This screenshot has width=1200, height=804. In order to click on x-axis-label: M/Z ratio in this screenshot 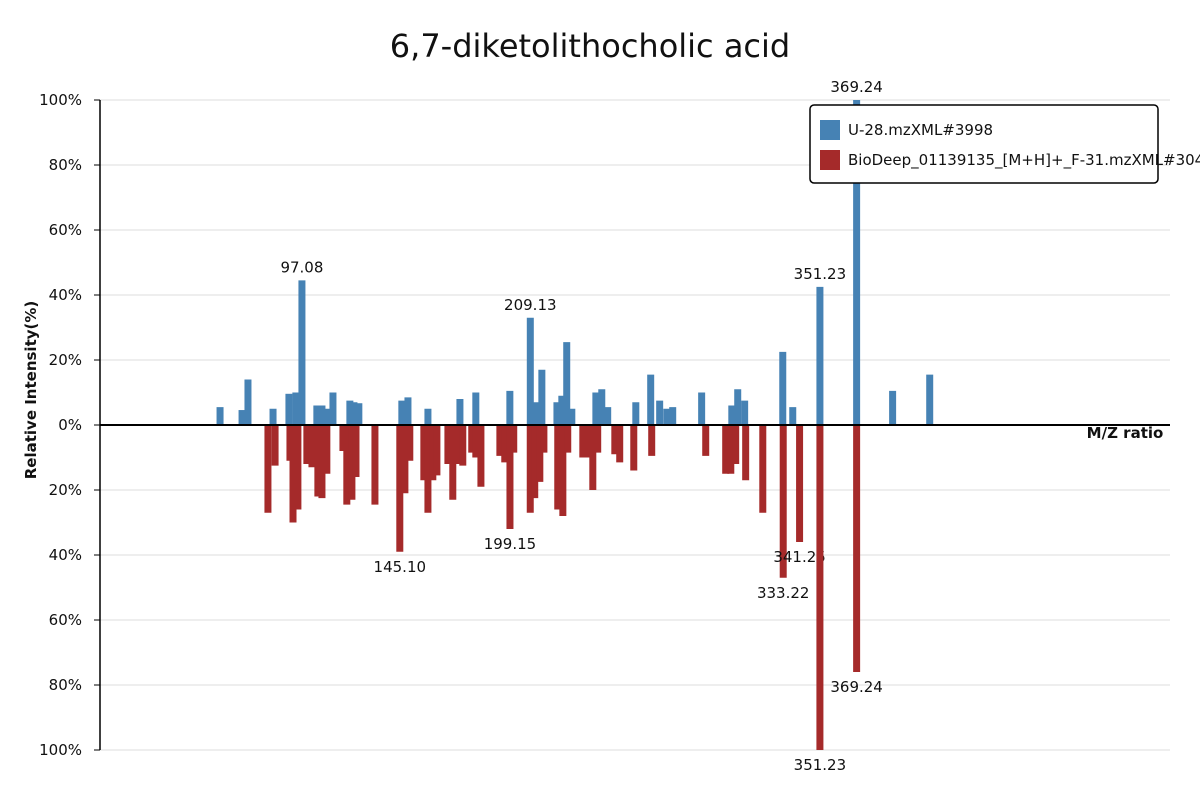, I will do `click(1125, 433)`.